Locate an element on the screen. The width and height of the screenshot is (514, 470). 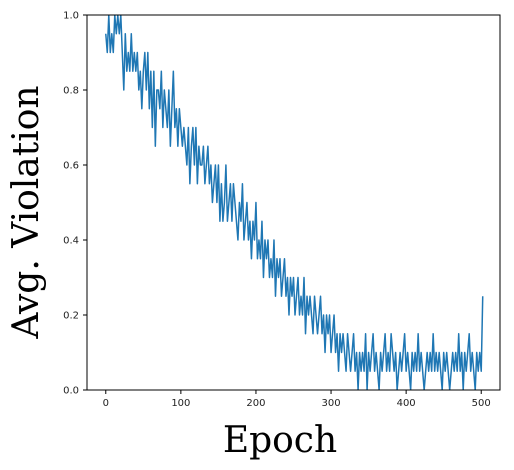
y-tick-label: 0.6 is located at coordinates (71, 166).